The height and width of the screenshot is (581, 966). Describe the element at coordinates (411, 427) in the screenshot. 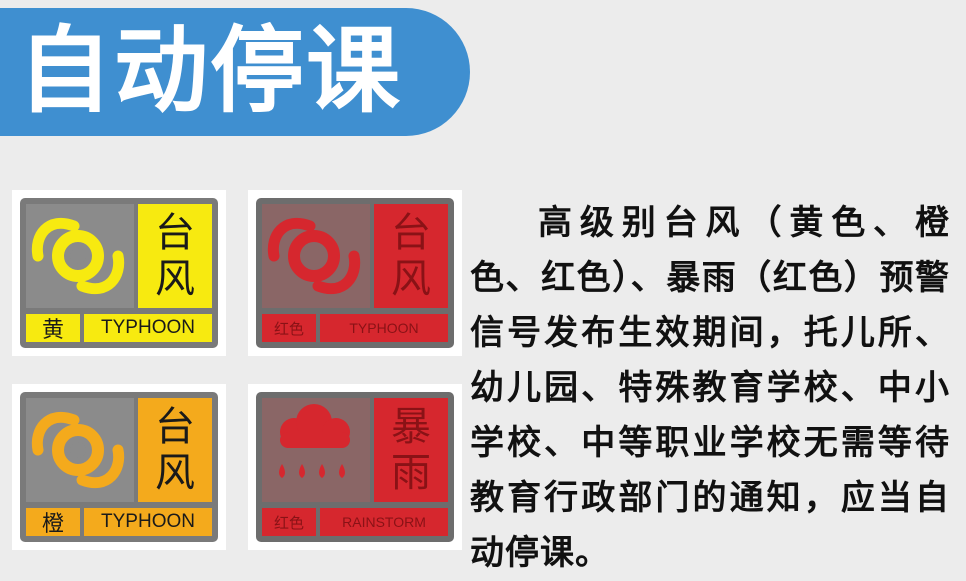

I see `sign-label-char: 暴` at that location.